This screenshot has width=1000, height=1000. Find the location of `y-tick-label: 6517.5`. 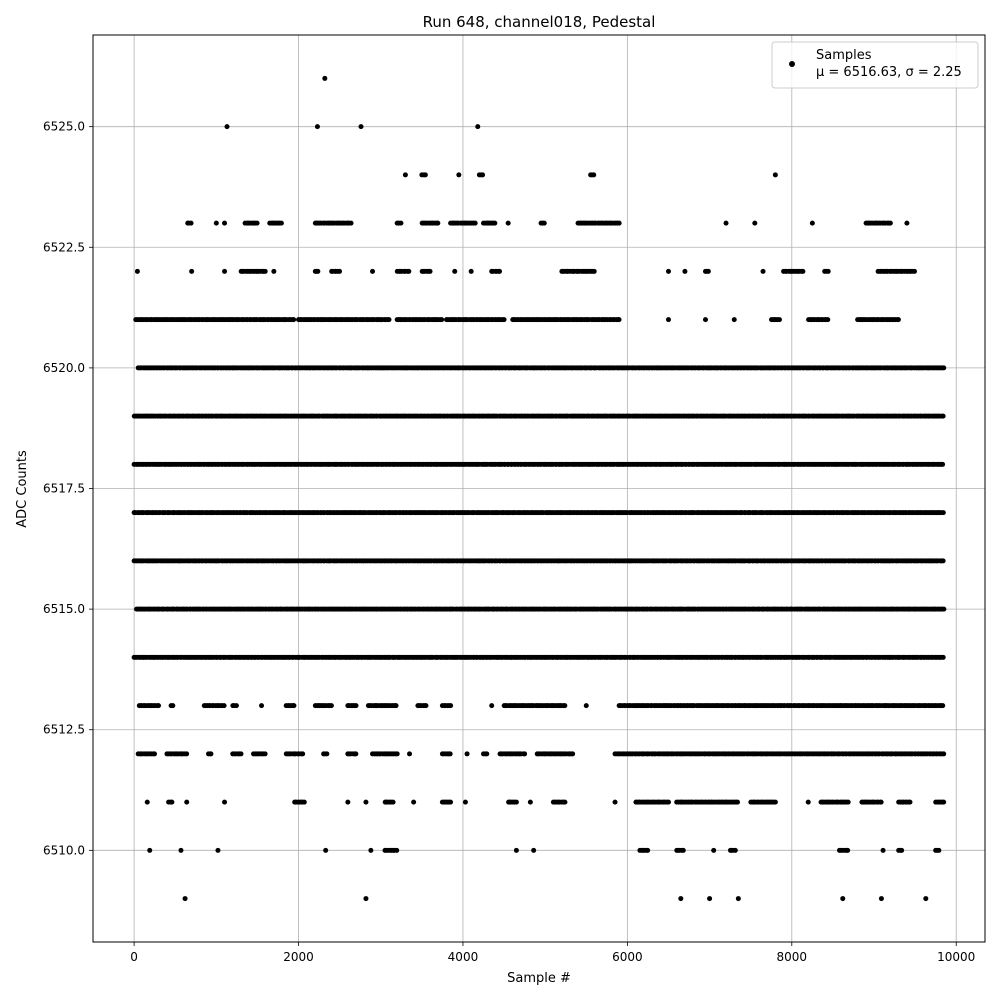

y-tick-label: 6517.5 is located at coordinates (64, 489).